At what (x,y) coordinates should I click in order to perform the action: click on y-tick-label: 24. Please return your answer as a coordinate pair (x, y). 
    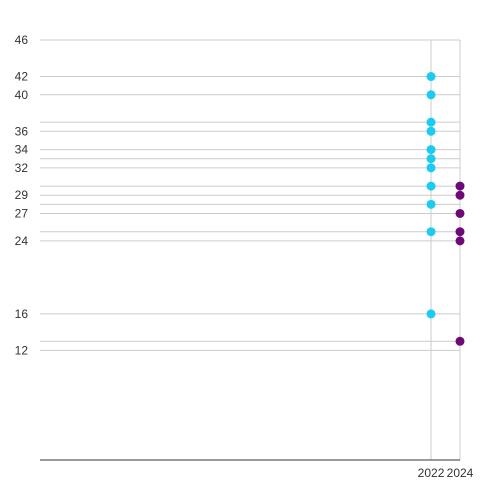
    Looking at the image, I should click on (22, 241).